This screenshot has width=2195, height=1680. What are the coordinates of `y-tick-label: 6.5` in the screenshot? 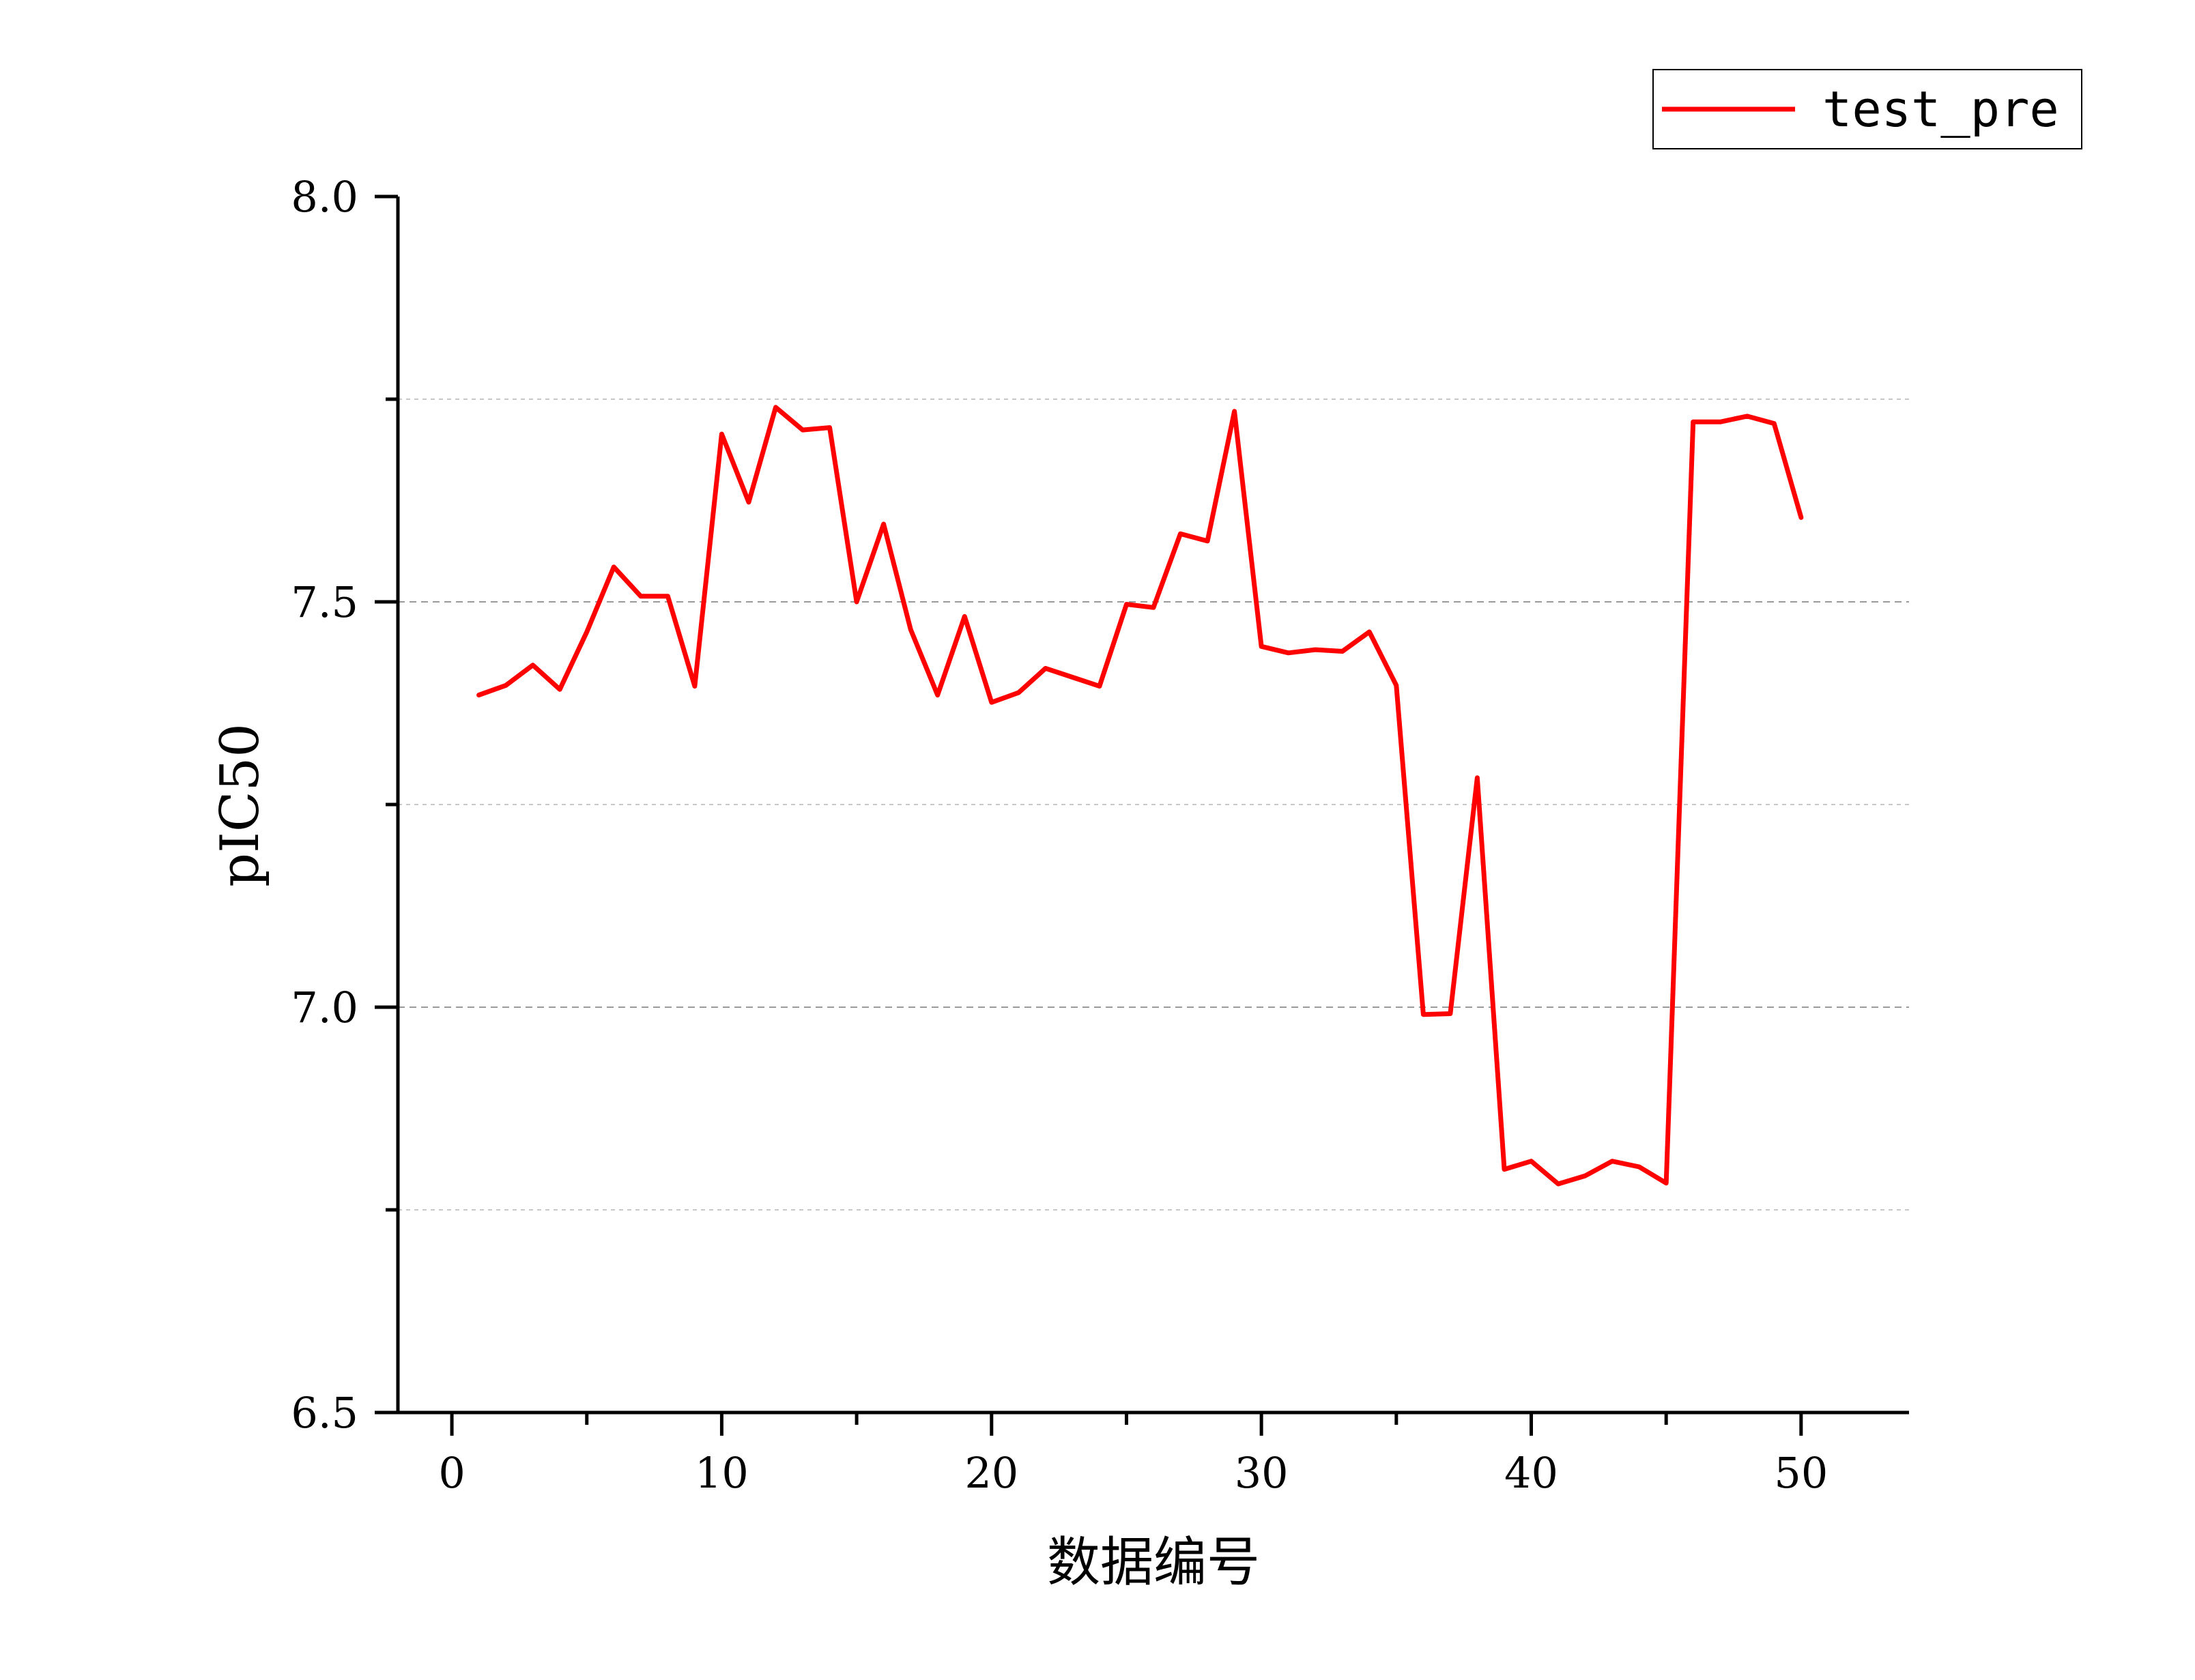 It's located at (324, 1413).